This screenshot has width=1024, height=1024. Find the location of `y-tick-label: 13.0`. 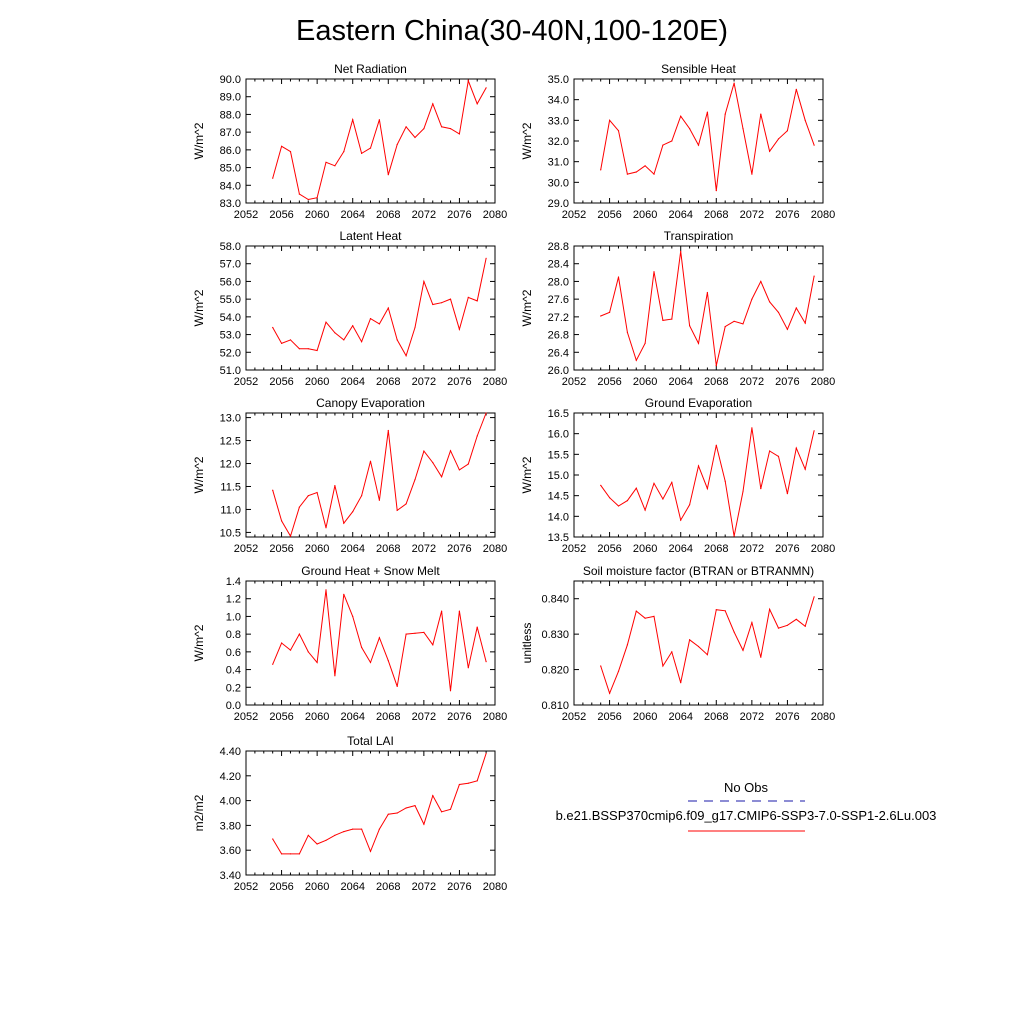

y-tick-label: 13.0 is located at coordinates (230, 419).